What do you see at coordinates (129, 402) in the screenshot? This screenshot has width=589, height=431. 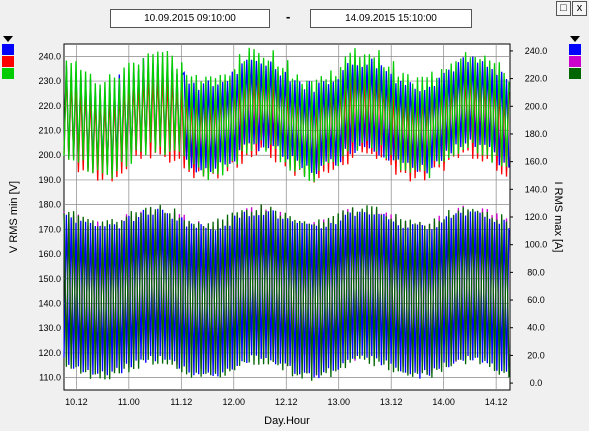 I see `x-tick-label: 11.00` at bounding box center [129, 402].